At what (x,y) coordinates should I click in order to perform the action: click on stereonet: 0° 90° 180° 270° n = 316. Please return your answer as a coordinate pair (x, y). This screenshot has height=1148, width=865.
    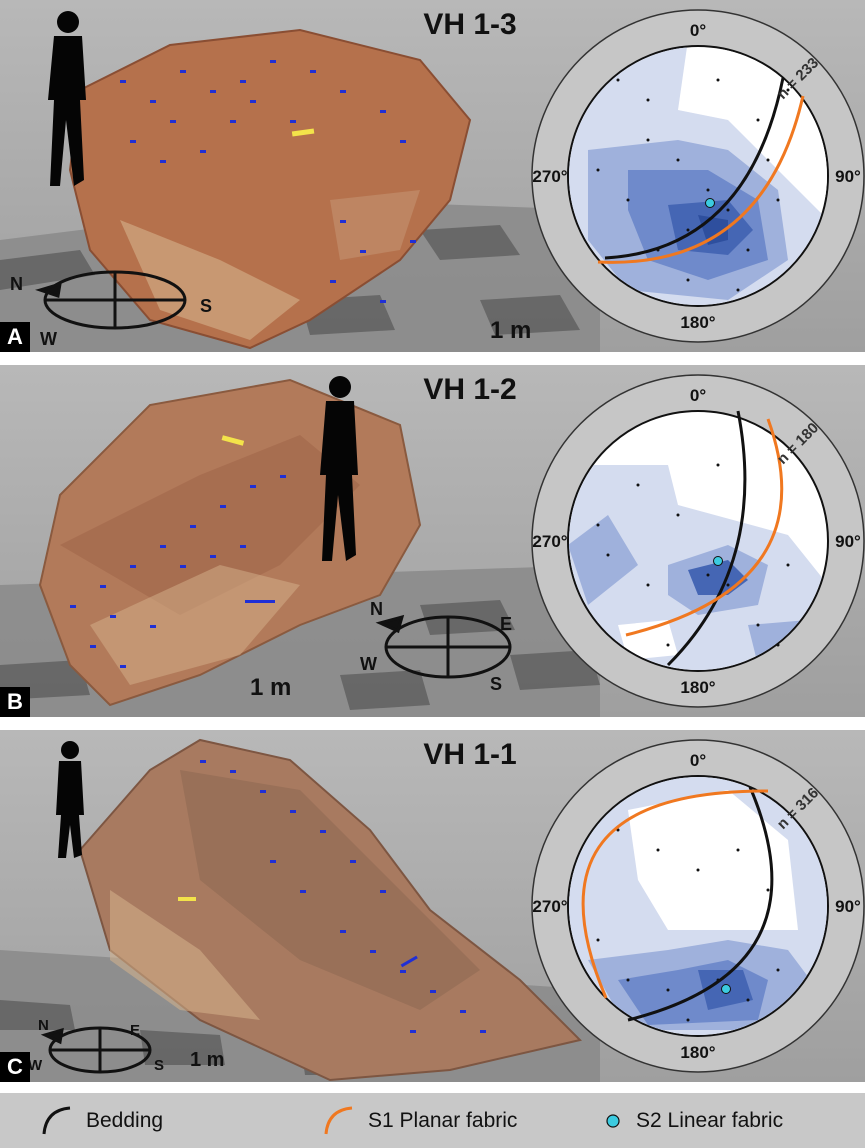
    Looking at the image, I should click on (698, 906).